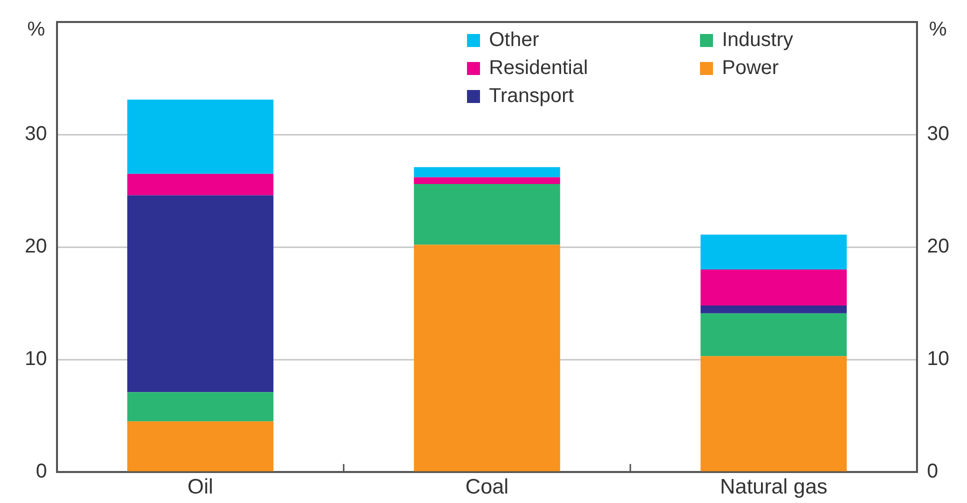 The width and height of the screenshot is (967, 503). What do you see at coordinates (200, 486) in the screenshot?
I see `x-tick-label: Oil` at bounding box center [200, 486].